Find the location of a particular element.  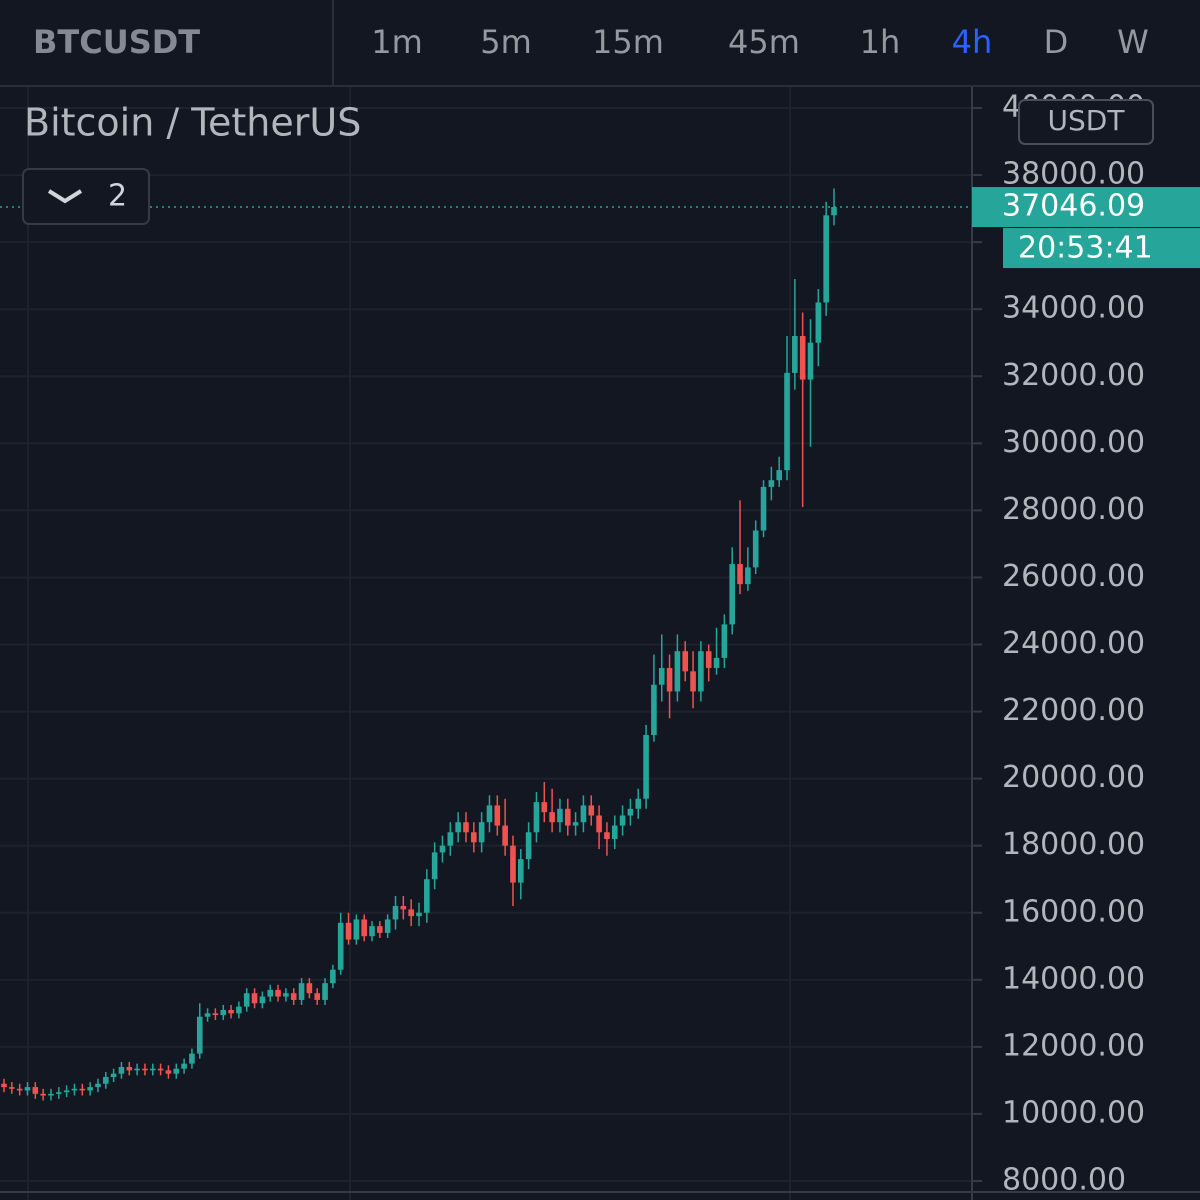

chevron is located at coordinates (65, 196).